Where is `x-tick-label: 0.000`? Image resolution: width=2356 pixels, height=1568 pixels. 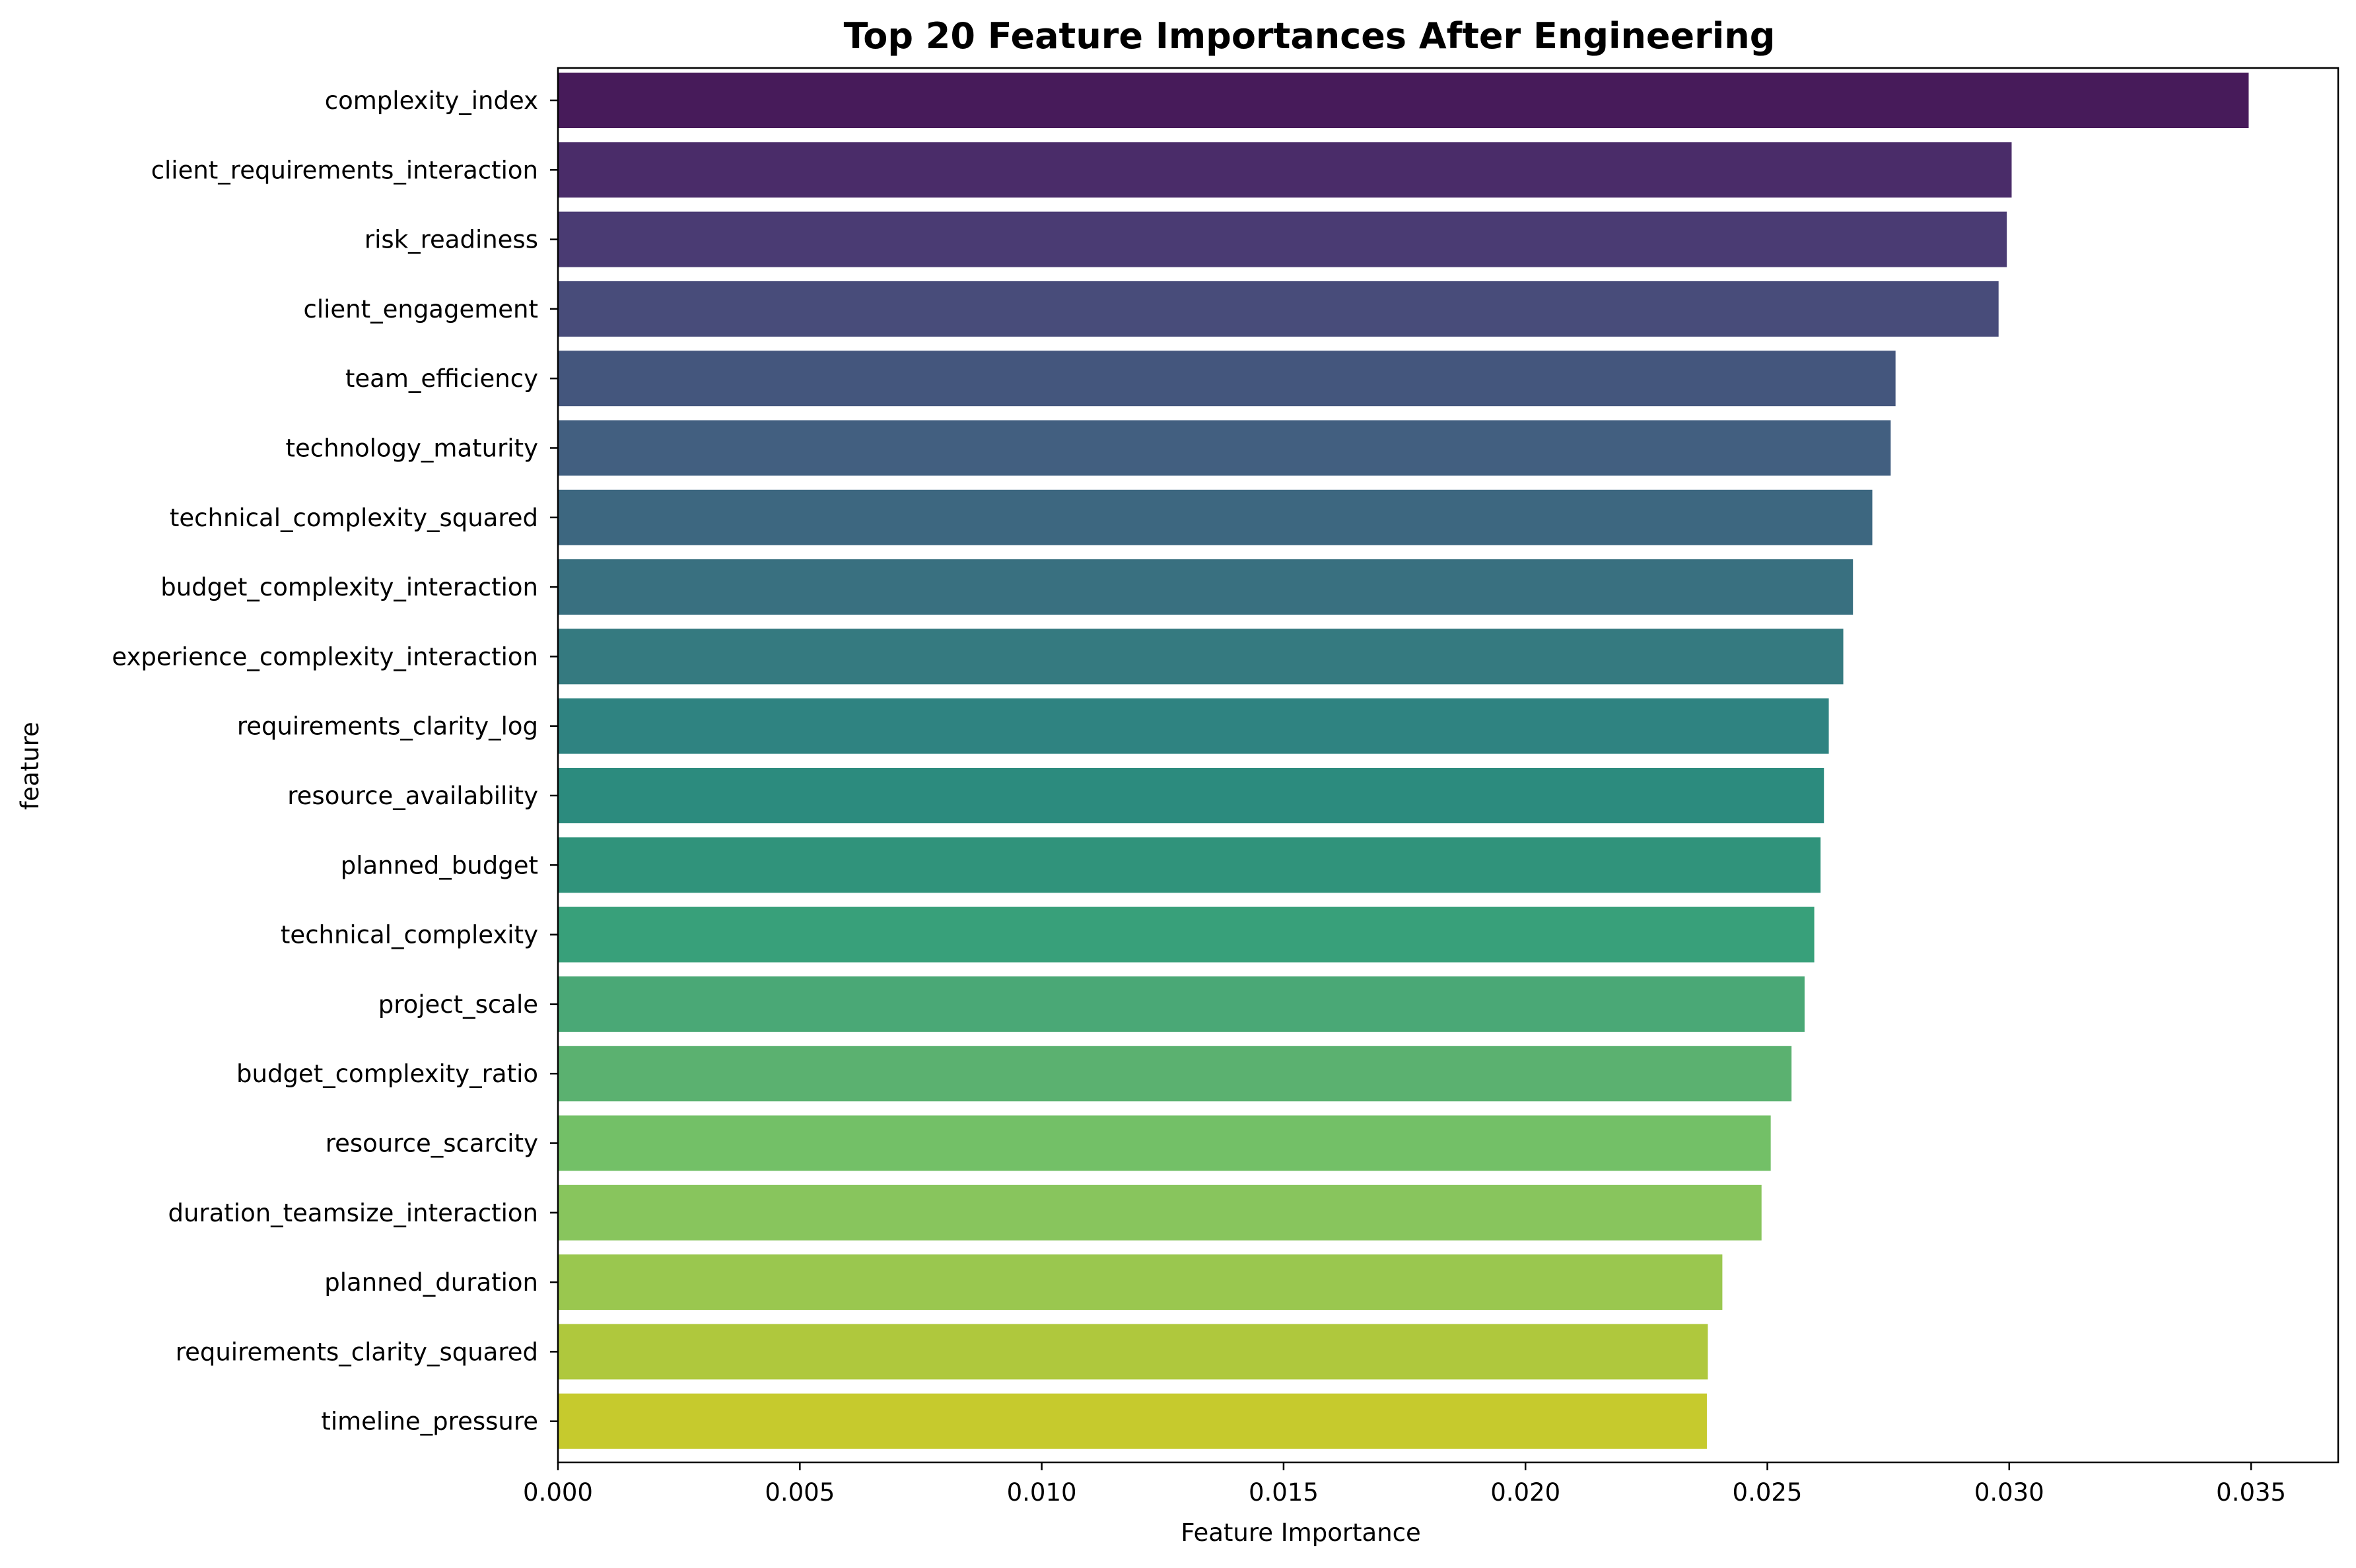
x-tick-label: 0.000 is located at coordinates (558, 1492).